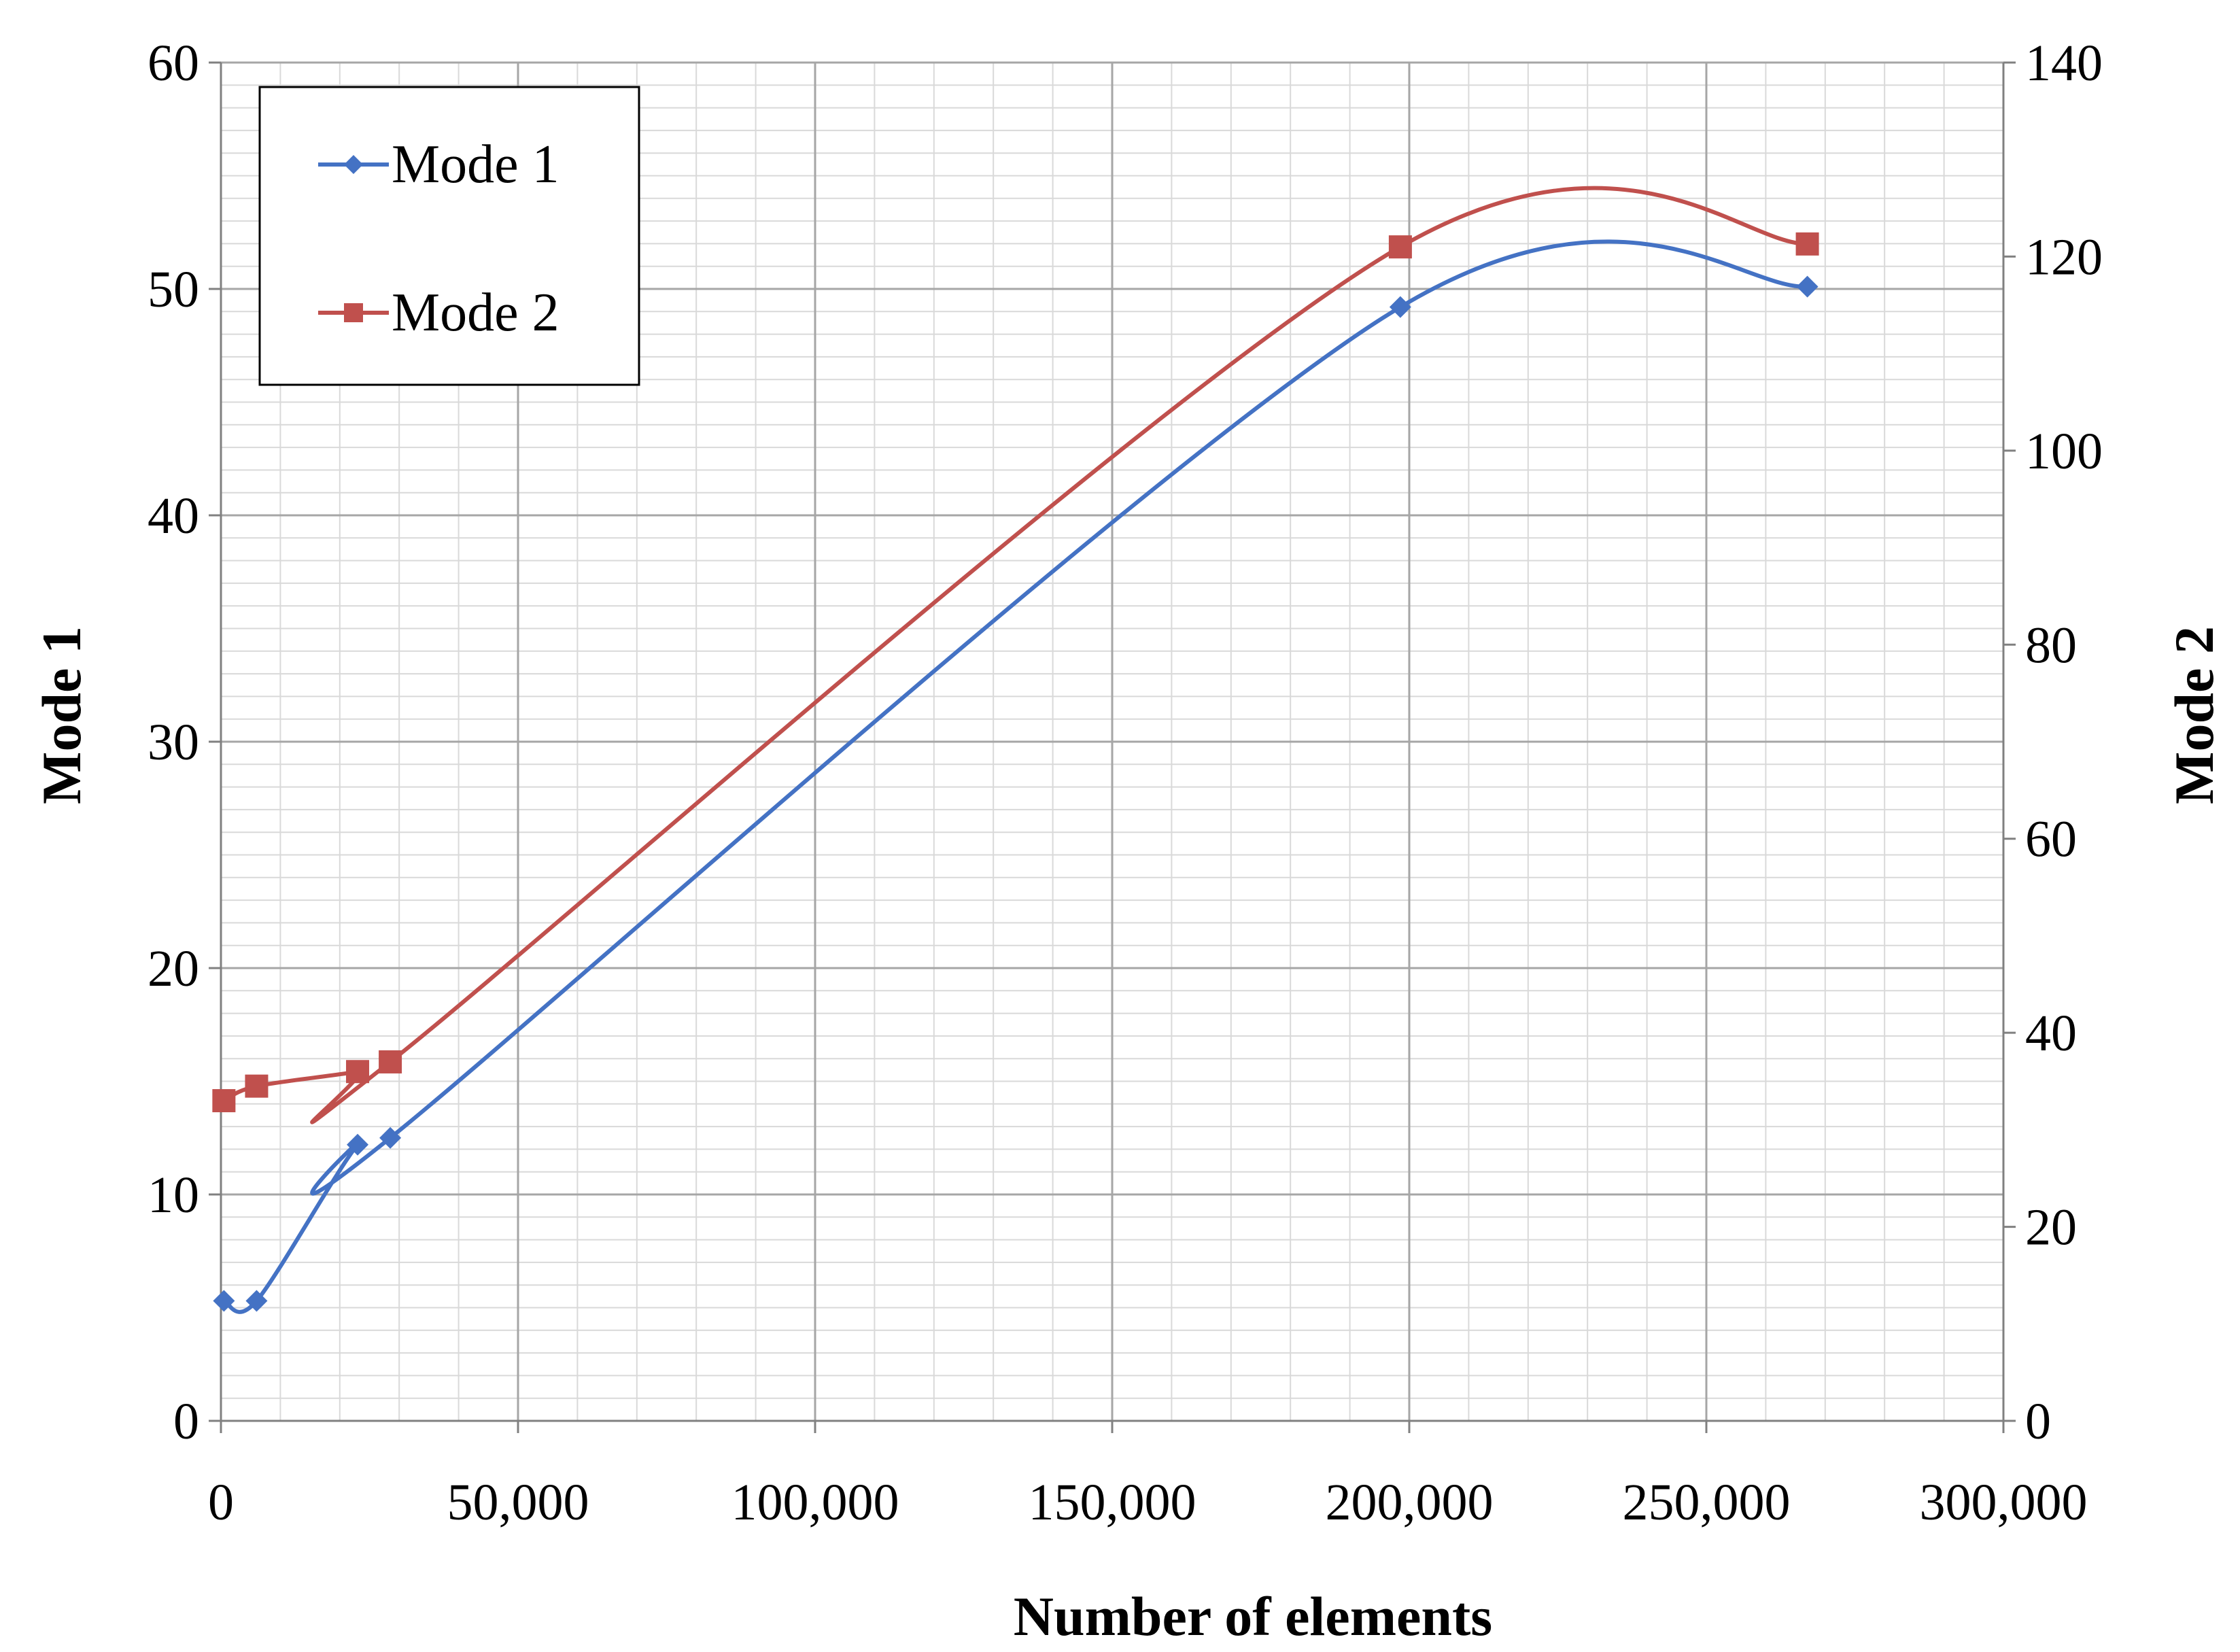  Describe the element at coordinates (173, 516) in the screenshot. I see `y-tick-label: 40` at that location.